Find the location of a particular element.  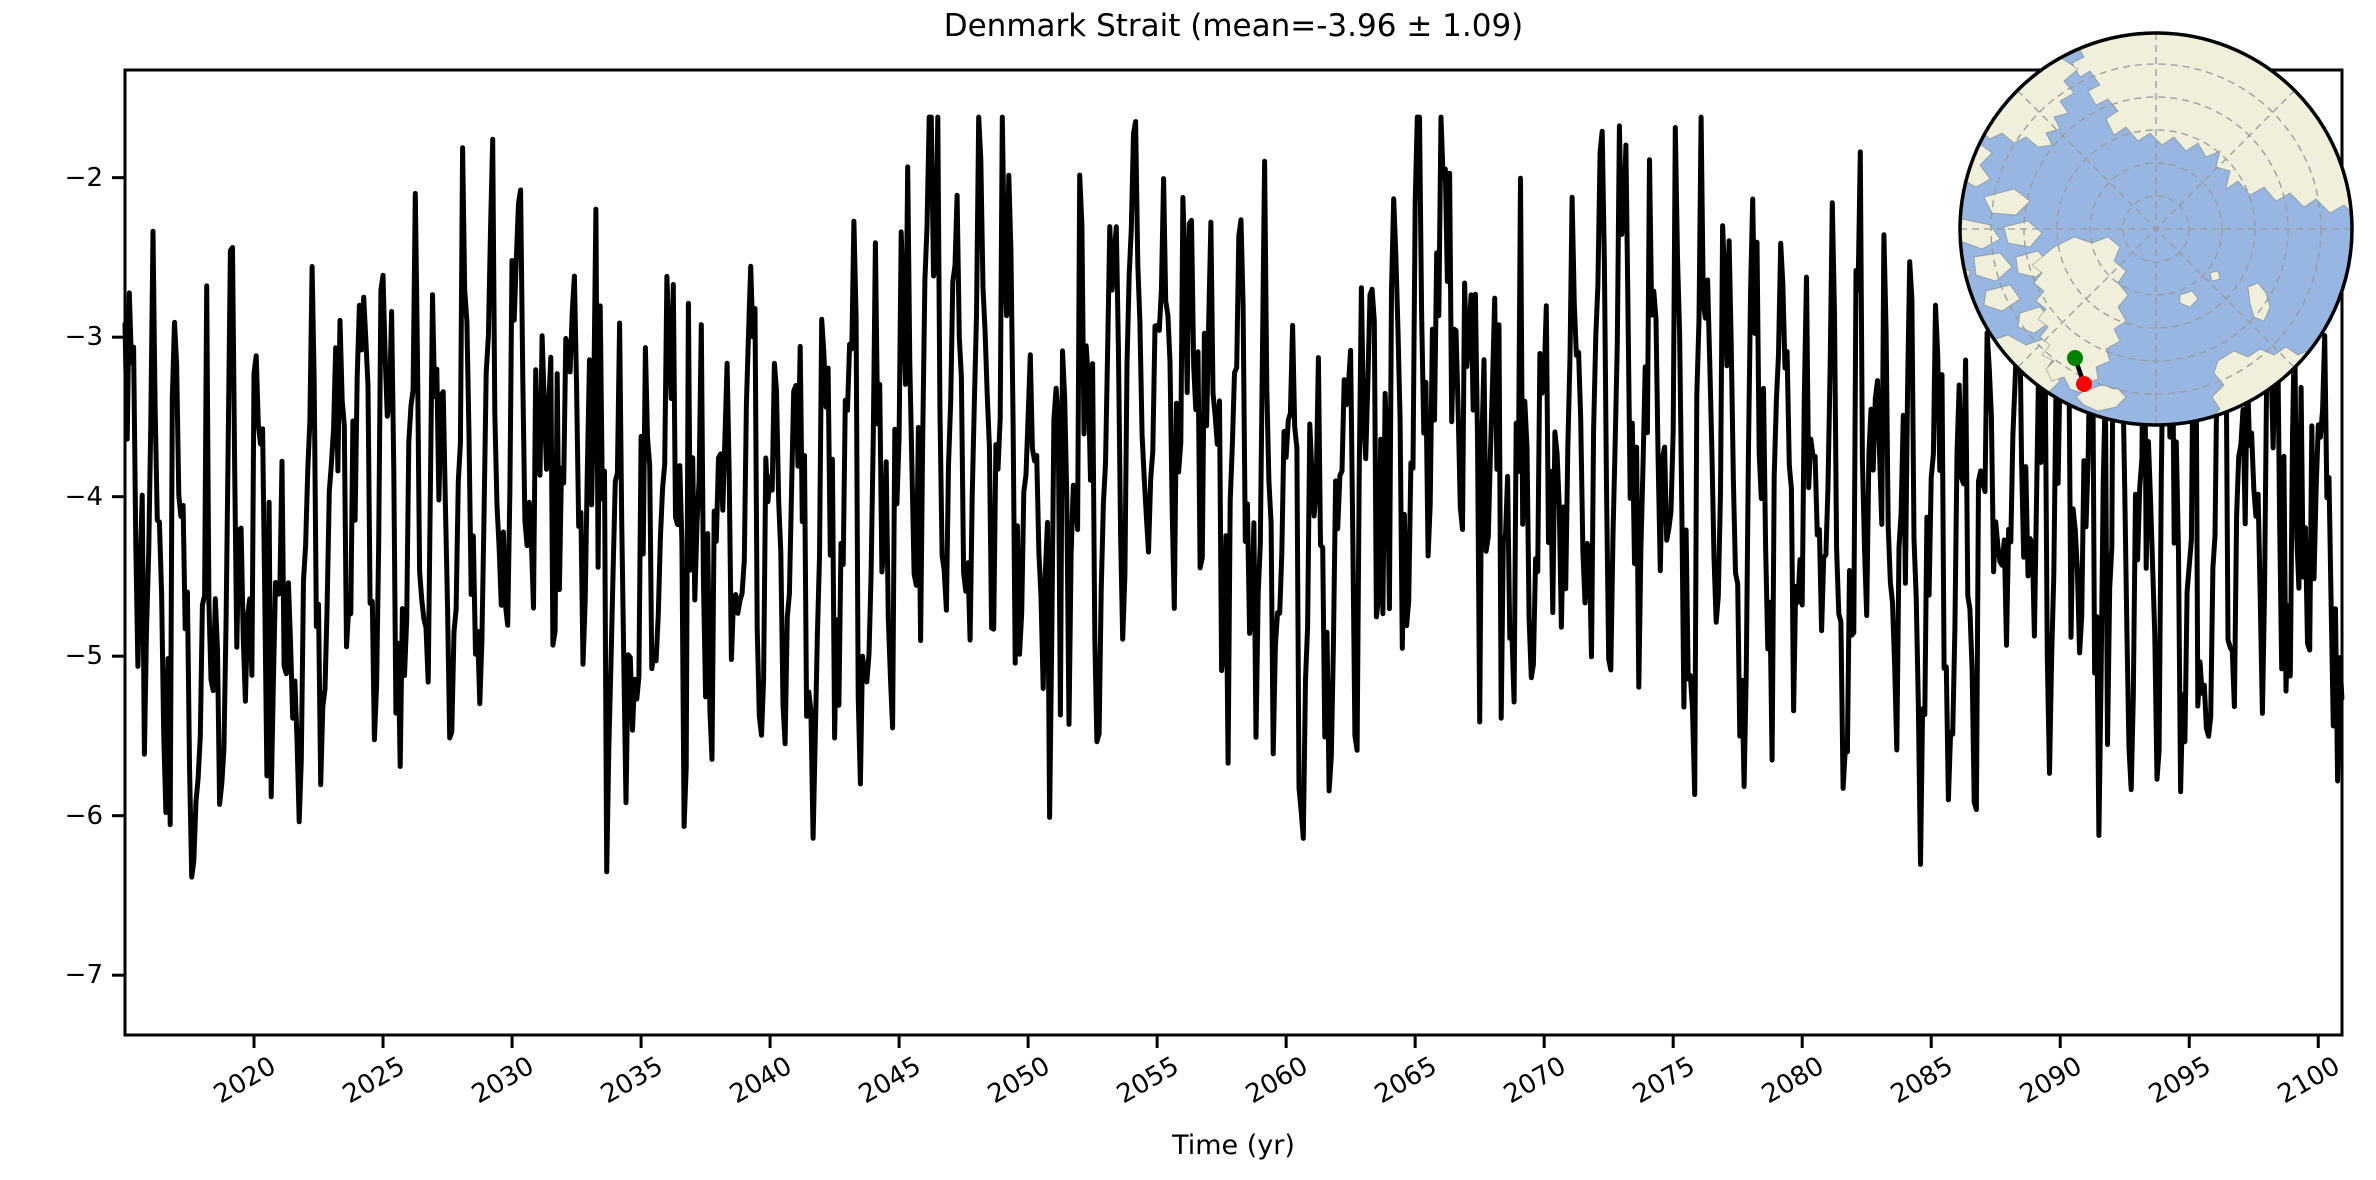

chart-title: Denmark Strait (mean=-3.96 ± 1.09) is located at coordinates (1233, 26).